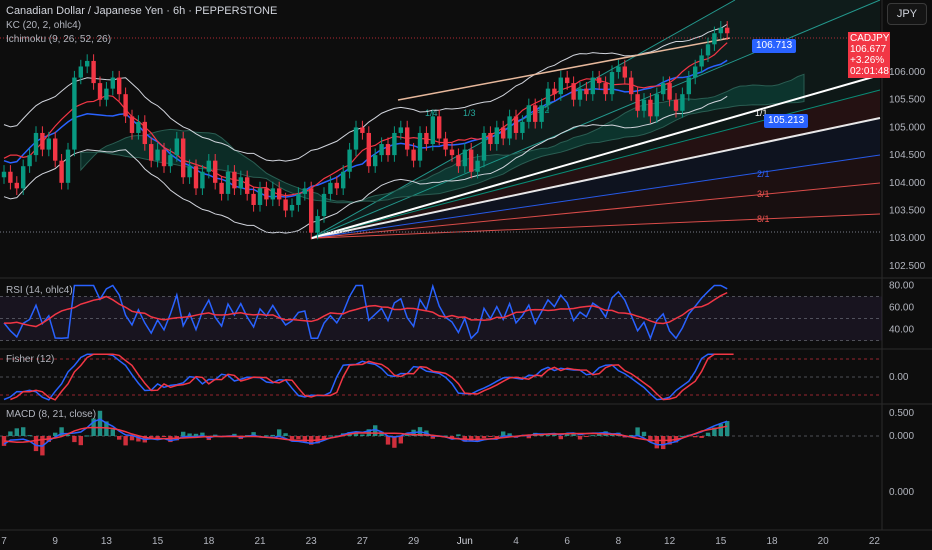 The width and height of the screenshot is (932, 550). Describe the element at coordinates (907, 127) in the screenshot. I see `price-axis-tick: 105.000` at that location.